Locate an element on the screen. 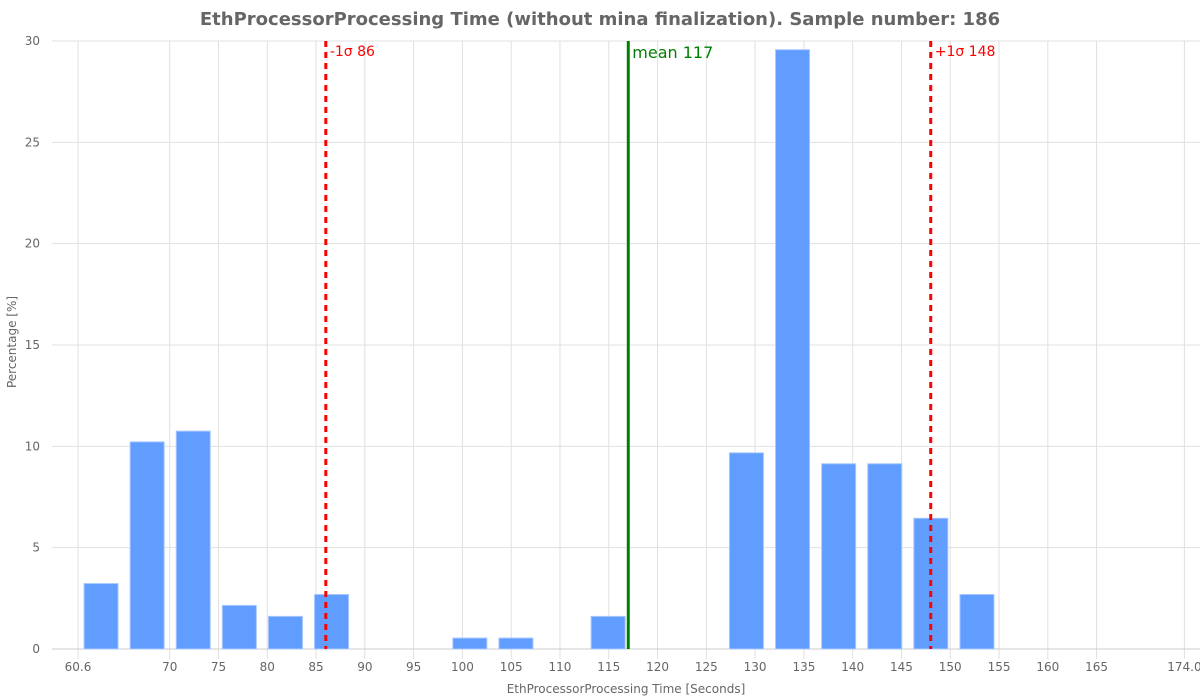 The height and width of the screenshot is (700, 1200). x-tick-label: 120 is located at coordinates (657, 667).